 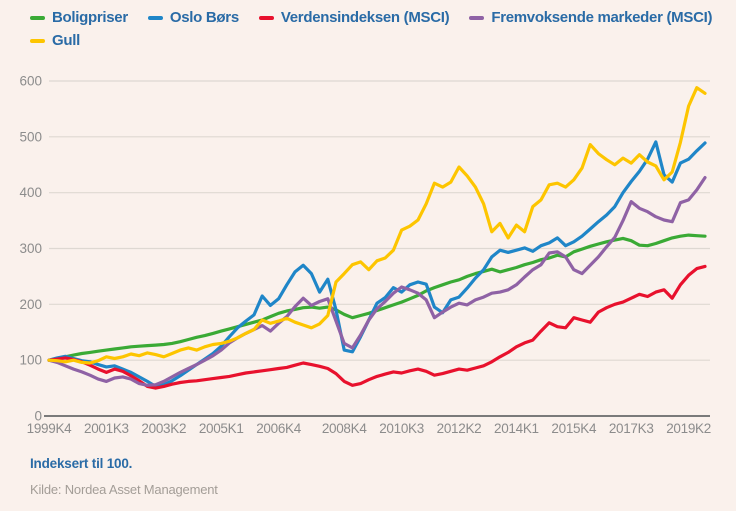 I want to click on legend-label: Boligpriser, so click(x=90, y=17).